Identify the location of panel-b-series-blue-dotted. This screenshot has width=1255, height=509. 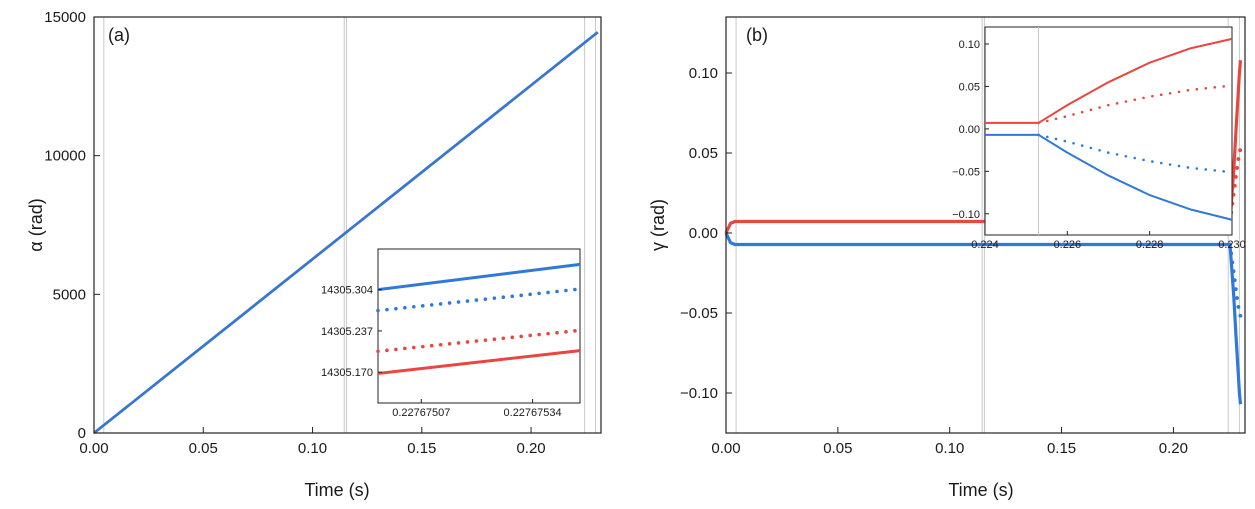
(1235, 280).